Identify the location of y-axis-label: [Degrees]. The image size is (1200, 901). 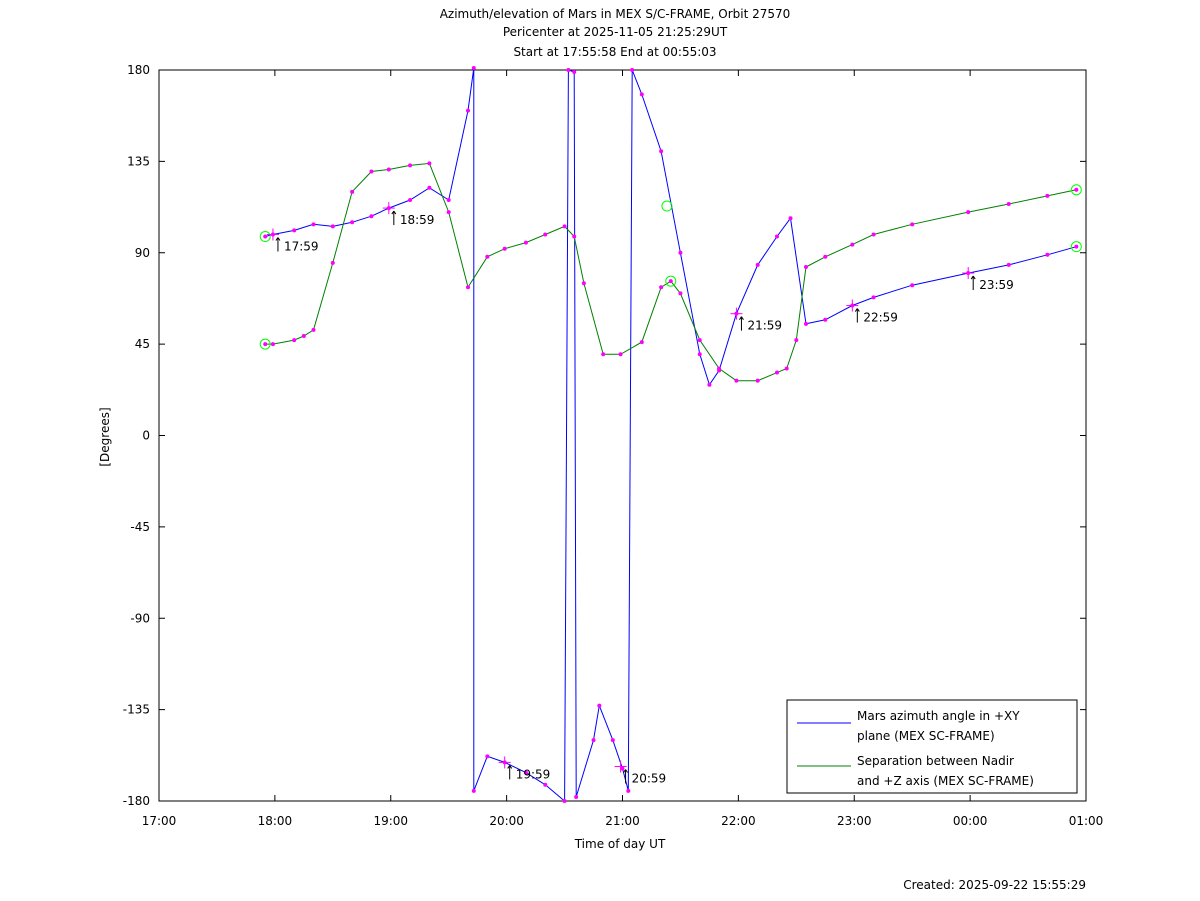
(105, 436).